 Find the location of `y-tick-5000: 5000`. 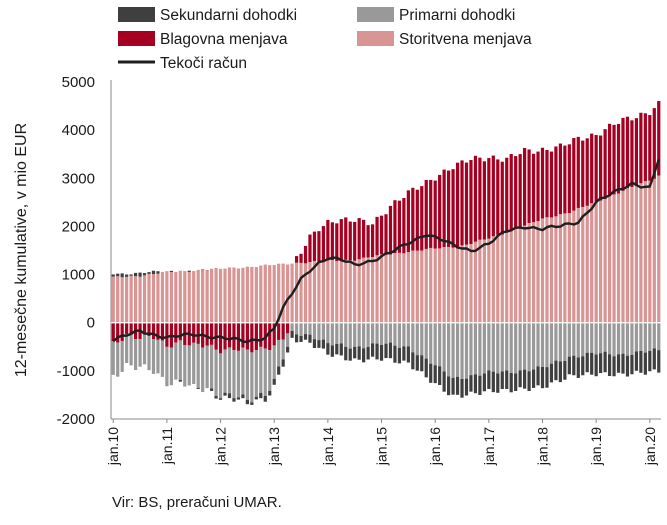

y-tick-5000: 5000 is located at coordinates (78, 82).